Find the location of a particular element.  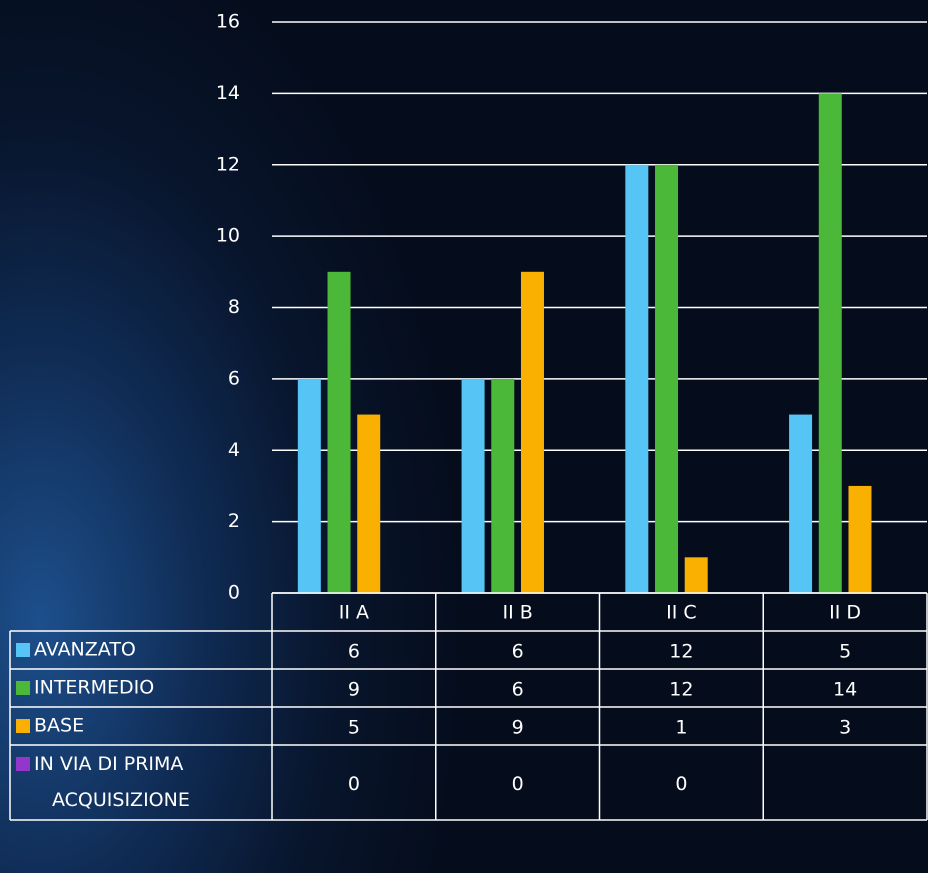

table-value: 14 is located at coordinates (845, 690).